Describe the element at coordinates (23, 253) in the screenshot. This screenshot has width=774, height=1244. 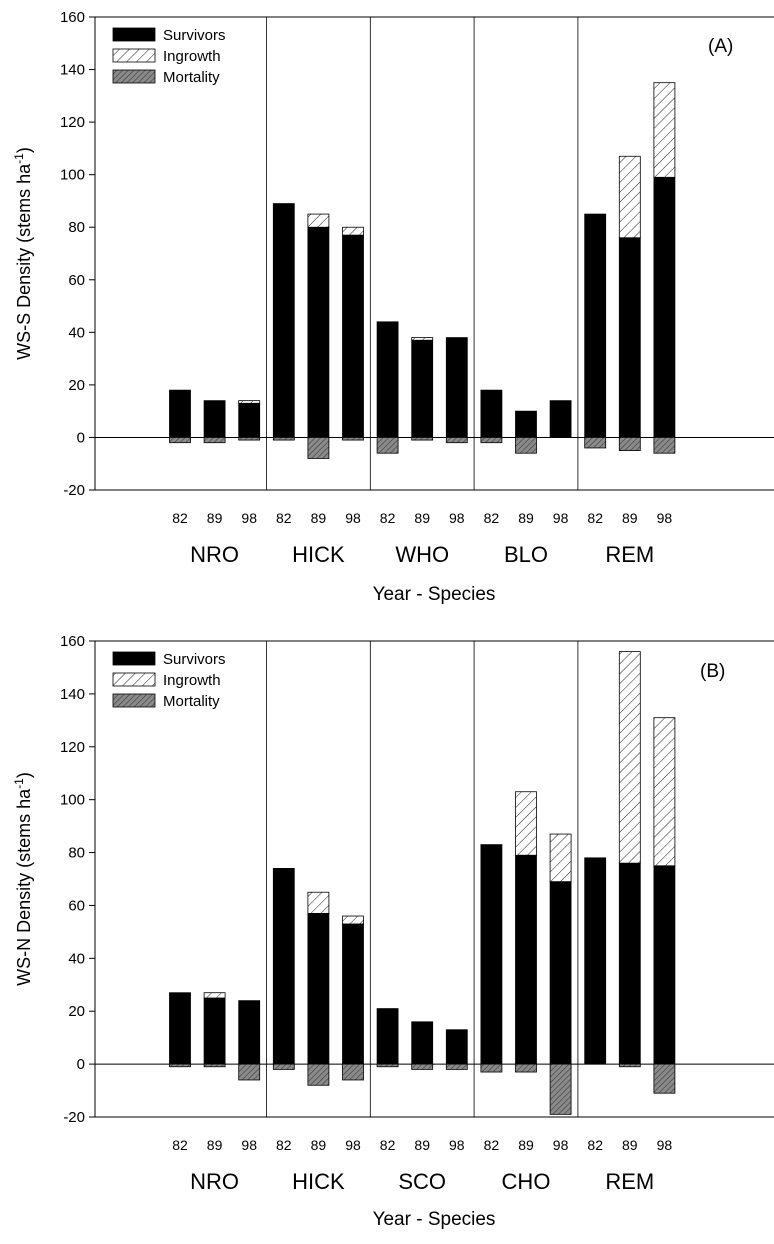
I see `y-axis-title: WS-S Density (stems ha-1)` at that location.